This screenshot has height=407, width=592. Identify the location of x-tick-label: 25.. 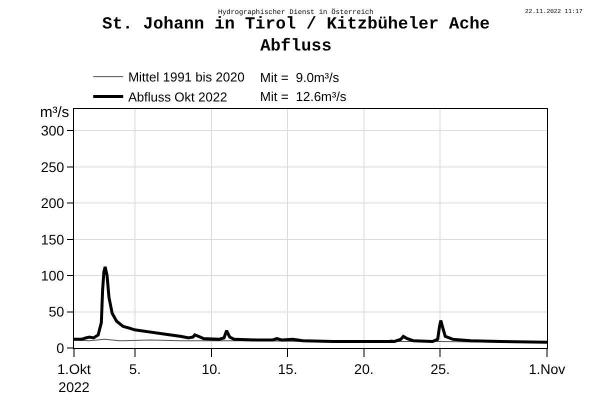
(440, 368).